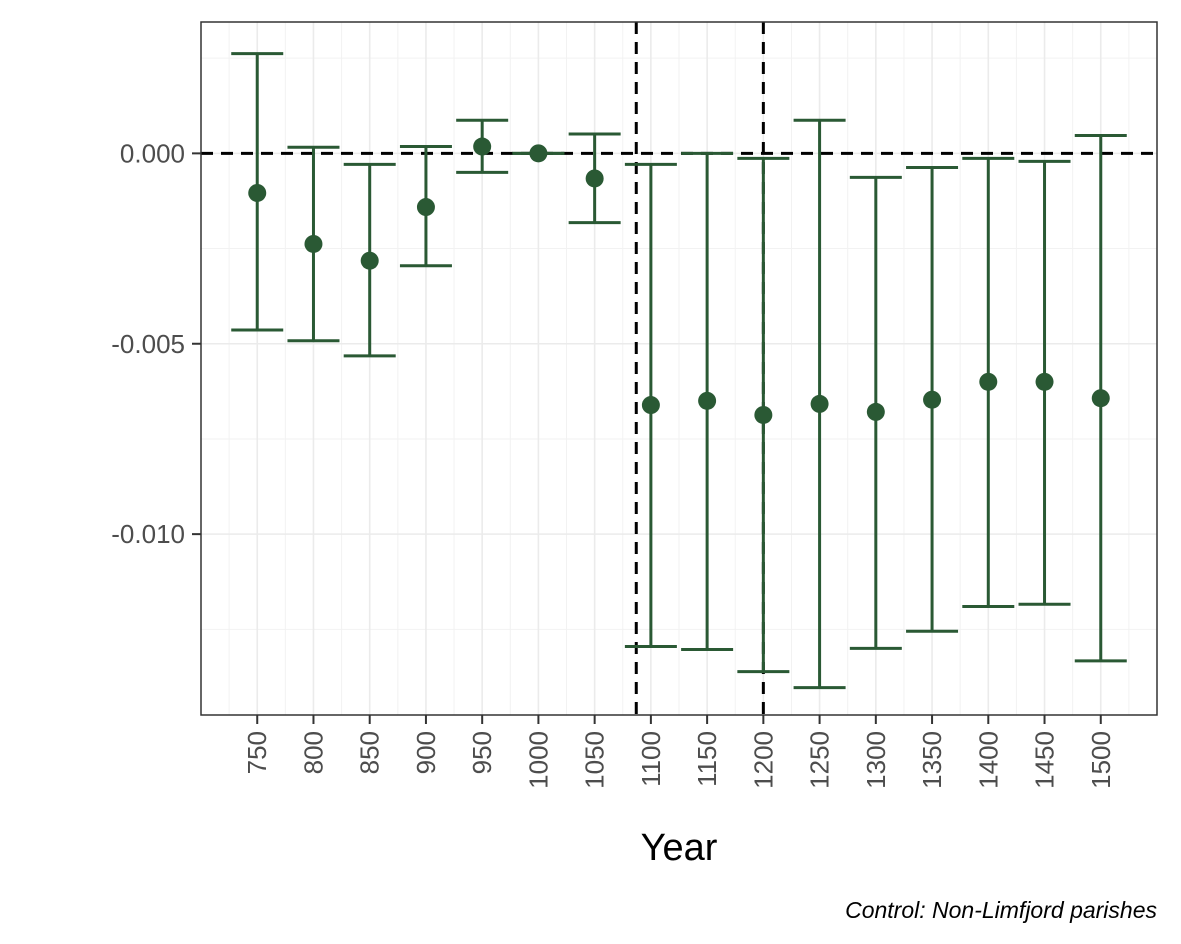 The image size is (1181, 944). I want to click on chart-caption: Control: Non-Limfjord parishes, so click(1001, 910).